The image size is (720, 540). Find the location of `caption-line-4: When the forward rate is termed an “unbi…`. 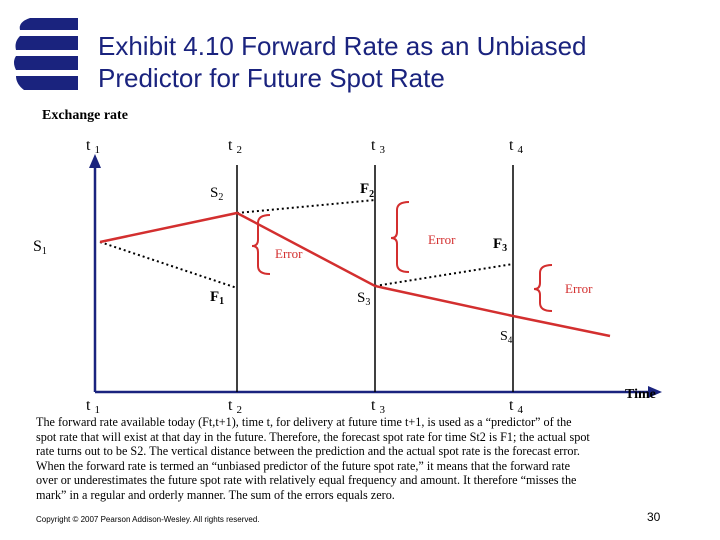

caption-line-4: When the forward rate is termed an “unbi… is located at coordinates (303, 465).